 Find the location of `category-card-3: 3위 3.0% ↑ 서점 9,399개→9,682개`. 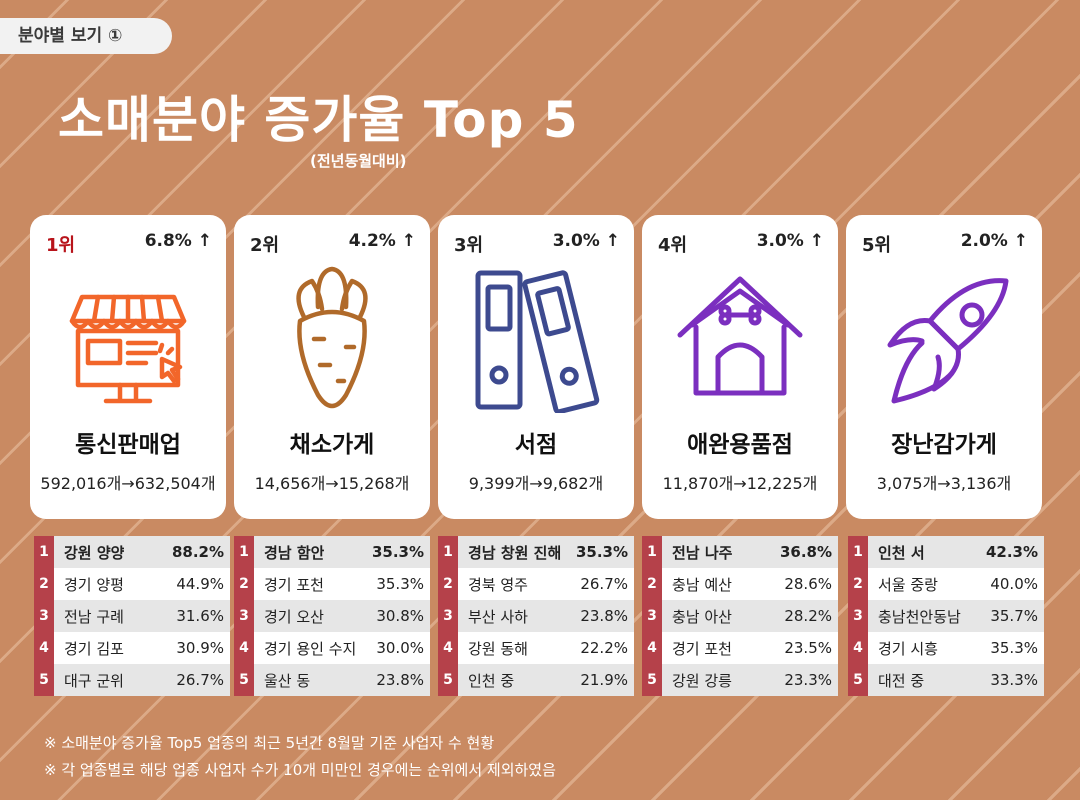

category-card-3: 3위 3.0% ↑ 서점 9,399개→9,682개 is located at coordinates (536, 367).